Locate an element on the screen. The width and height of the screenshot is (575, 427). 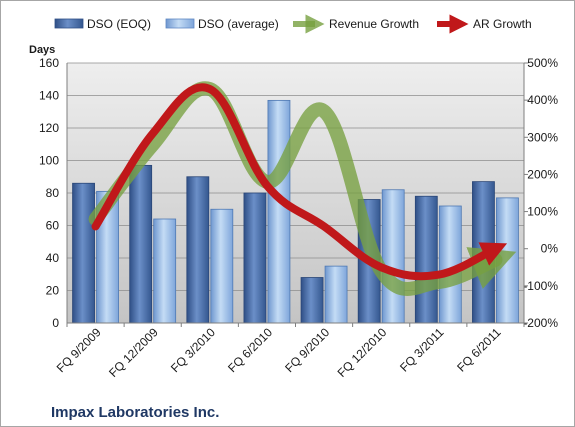
legend-swatch-dso-eoq is located at coordinates (69, 23).